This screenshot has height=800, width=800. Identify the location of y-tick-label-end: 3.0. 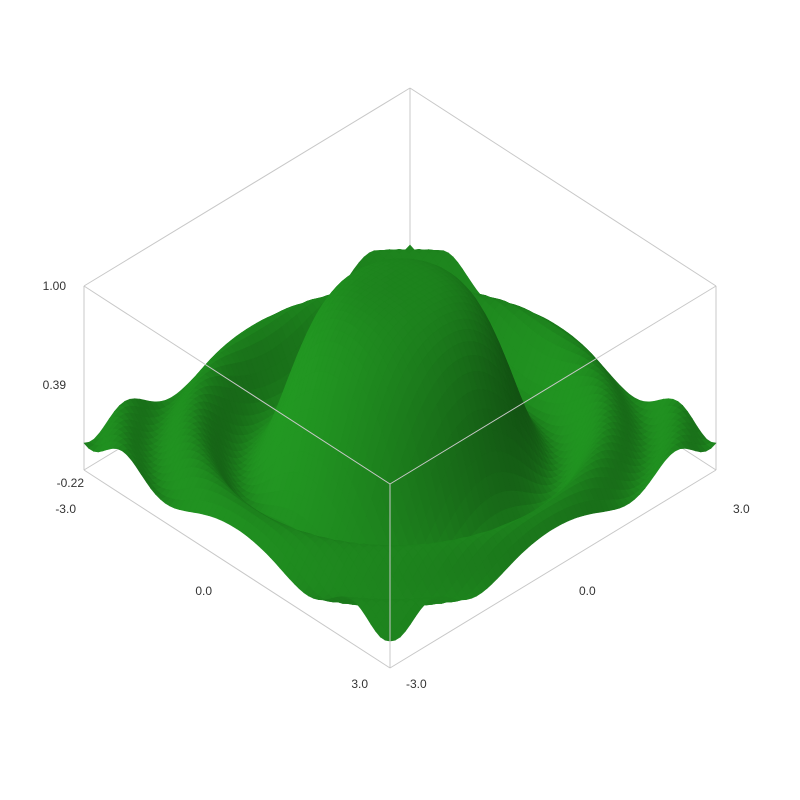
(741, 509).